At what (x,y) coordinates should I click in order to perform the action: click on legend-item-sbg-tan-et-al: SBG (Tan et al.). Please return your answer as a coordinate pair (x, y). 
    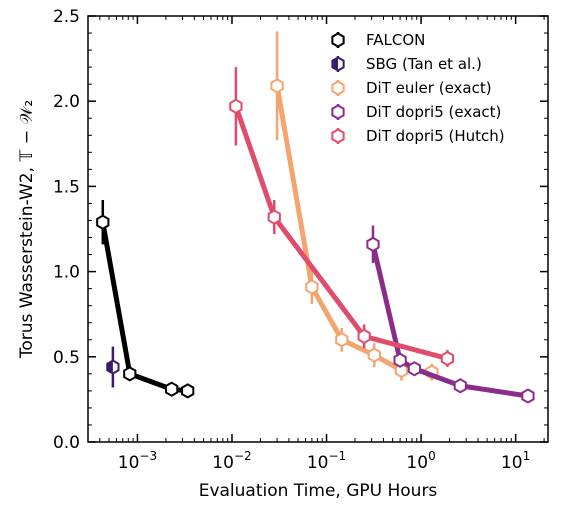
    Looking at the image, I should click on (406, 64).